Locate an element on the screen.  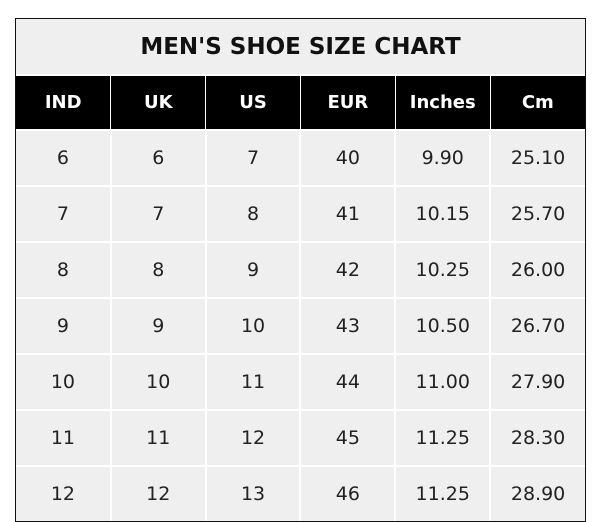
cell-inches: 10.15 is located at coordinates (442, 213).